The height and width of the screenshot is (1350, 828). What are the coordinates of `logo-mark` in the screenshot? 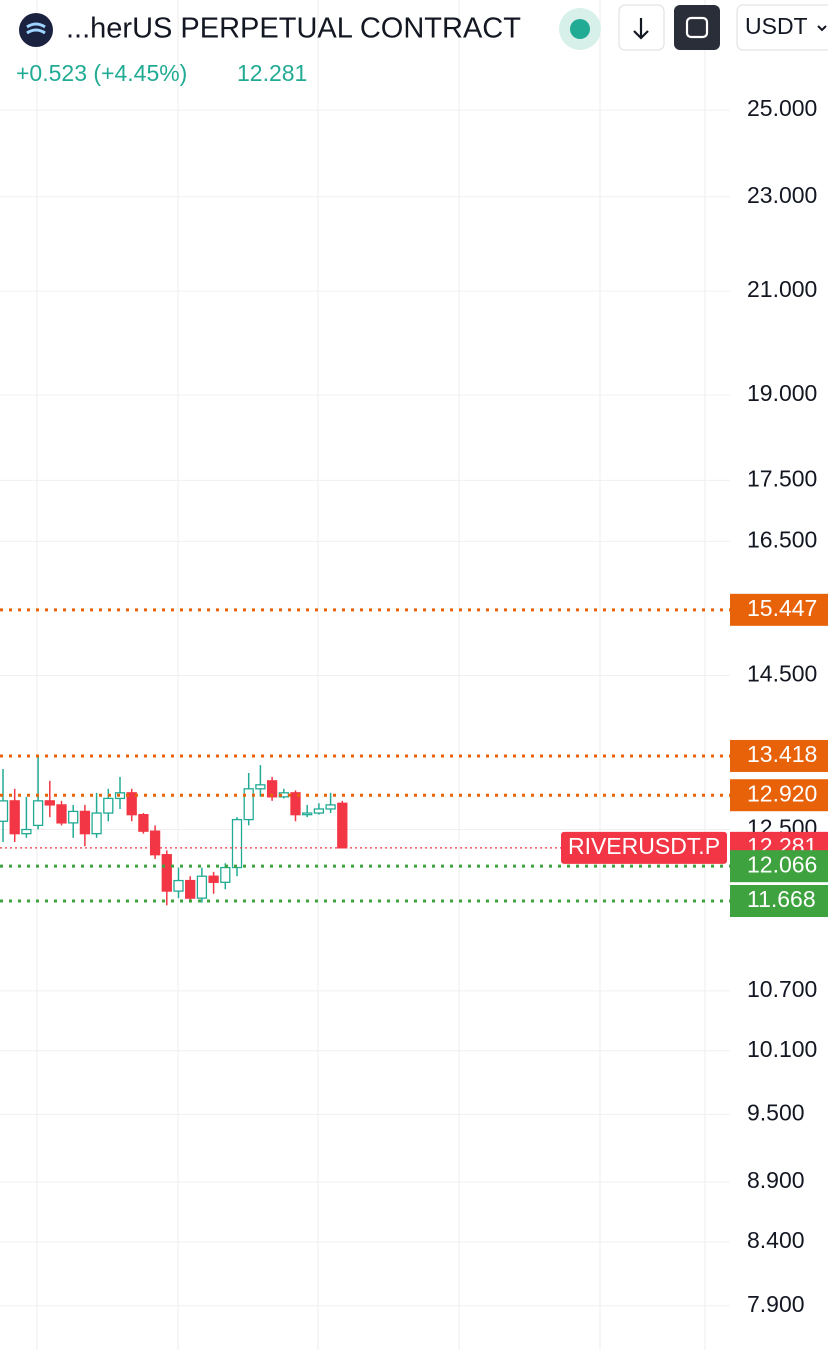 It's located at (36, 28).